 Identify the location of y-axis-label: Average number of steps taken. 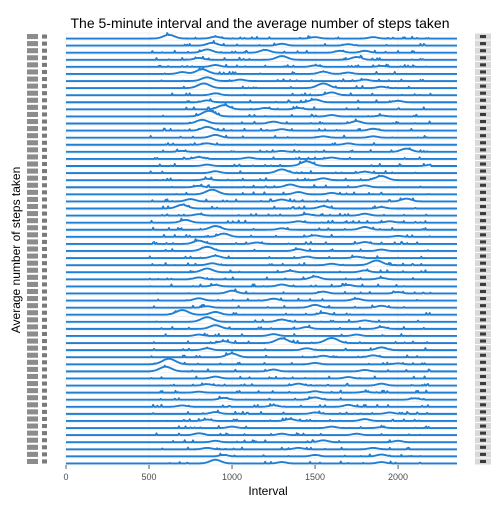
(16, 250).